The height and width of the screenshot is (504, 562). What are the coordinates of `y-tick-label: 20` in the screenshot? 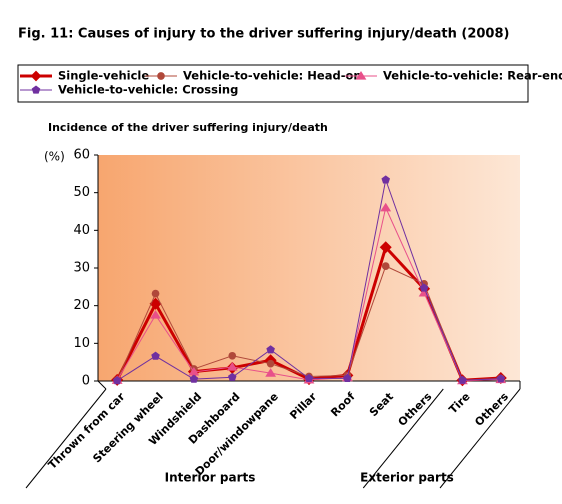 It's located at (81, 305).